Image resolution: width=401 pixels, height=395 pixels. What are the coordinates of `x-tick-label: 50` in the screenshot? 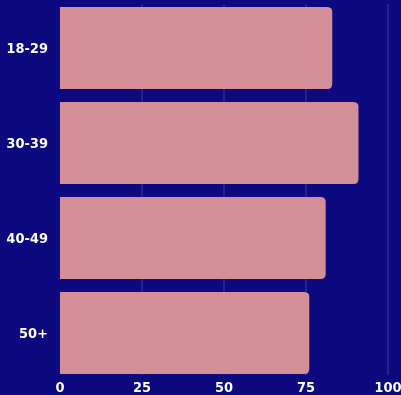 It's located at (224, 388).